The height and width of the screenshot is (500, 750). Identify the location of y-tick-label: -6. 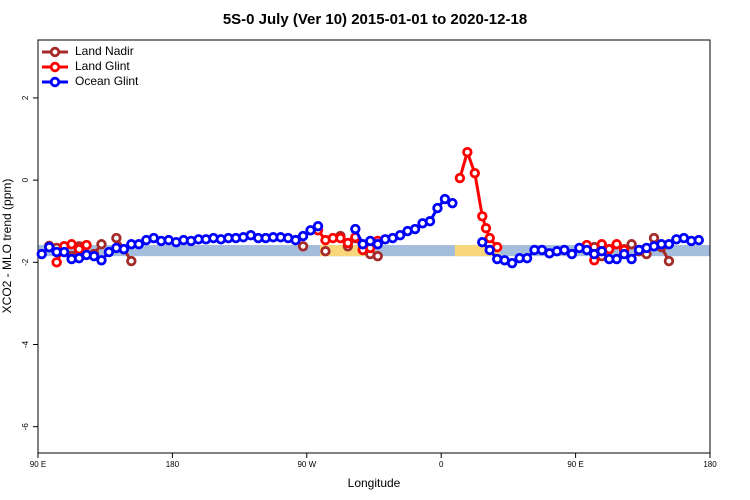
(25, 427).